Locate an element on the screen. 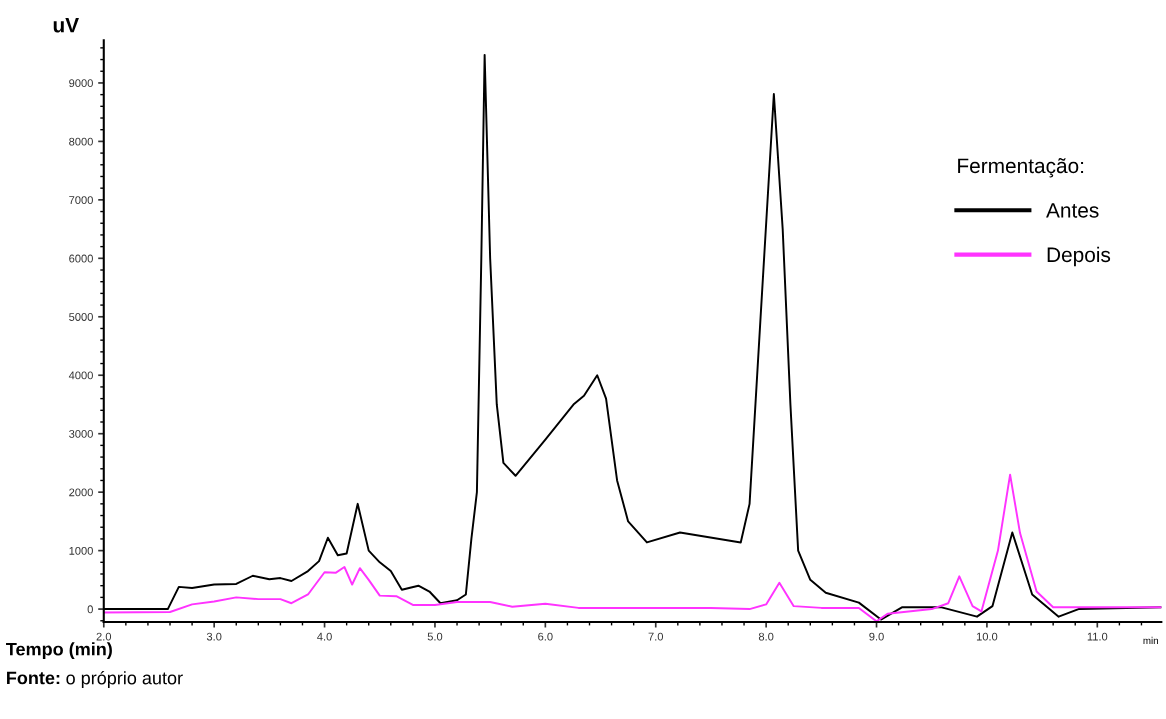 The image size is (1166, 719). x-tick-label: 6.0 is located at coordinates (545, 636).